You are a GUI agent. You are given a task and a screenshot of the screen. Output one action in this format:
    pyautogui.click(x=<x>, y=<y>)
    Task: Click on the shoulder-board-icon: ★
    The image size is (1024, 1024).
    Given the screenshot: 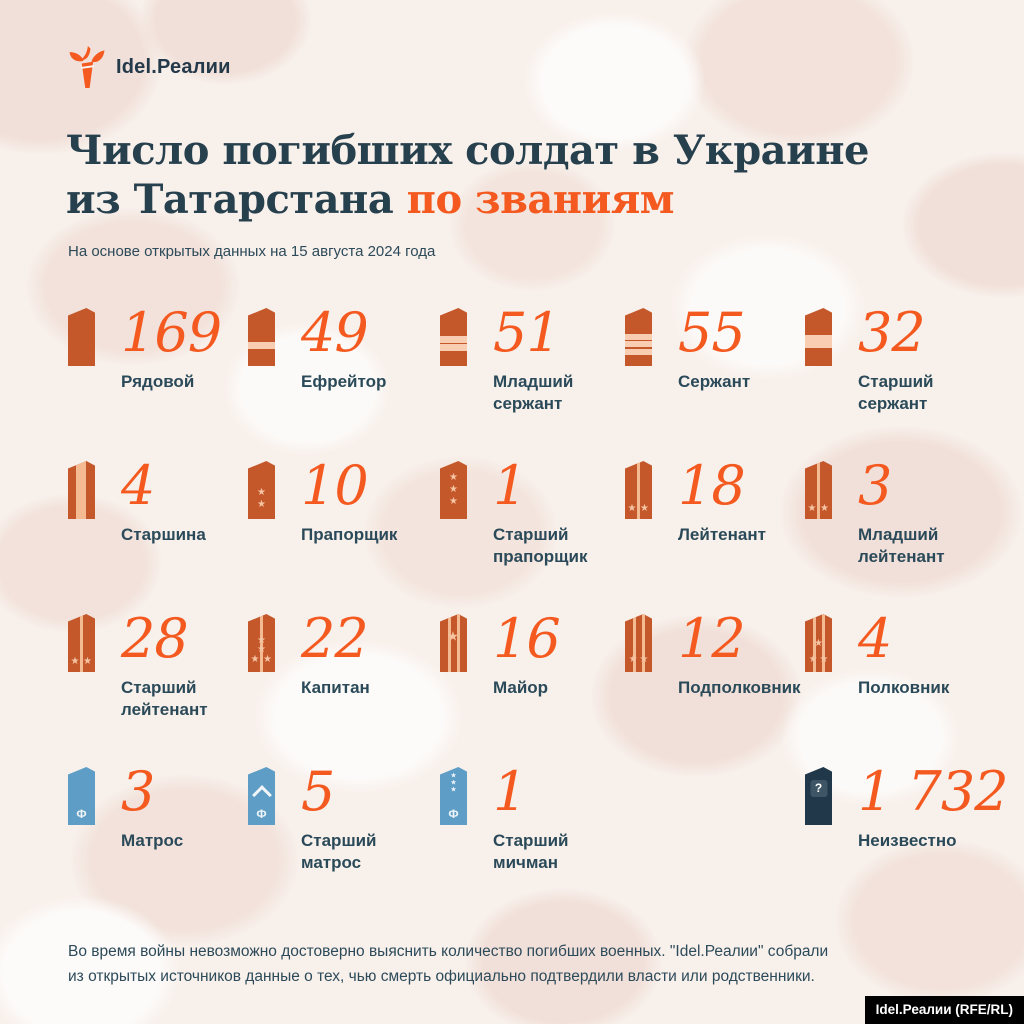 What is the action you would take?
    pyautogui.click(x=453, y=643)
    